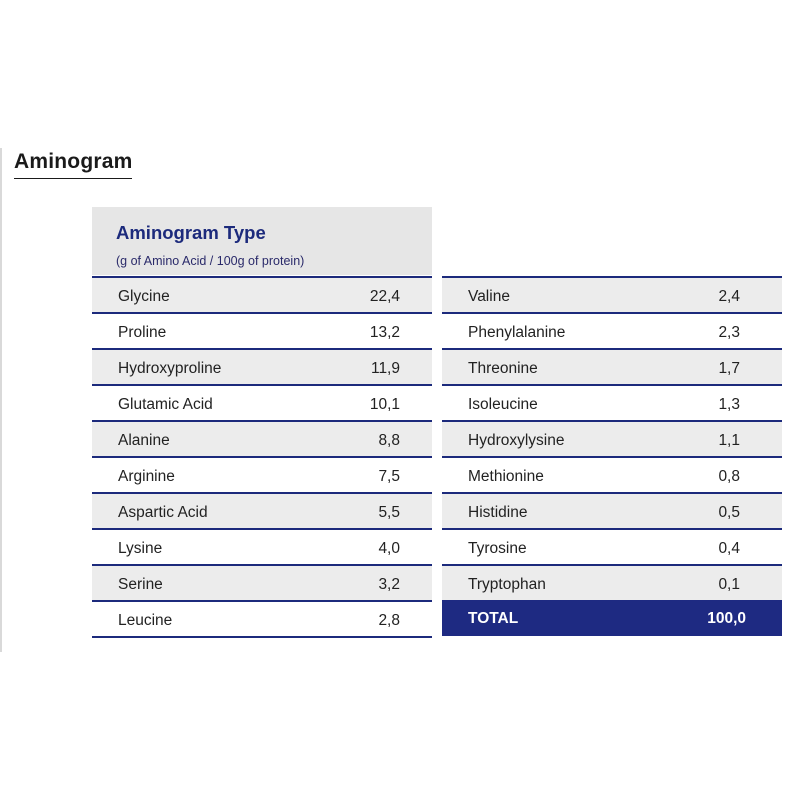 Image resolution: width=800 pixels, height=800 pixels. What do you see at coordinates (262, 637) in the screenshot?
I see `table-bottom-rule` at bounding box center [262, 637].